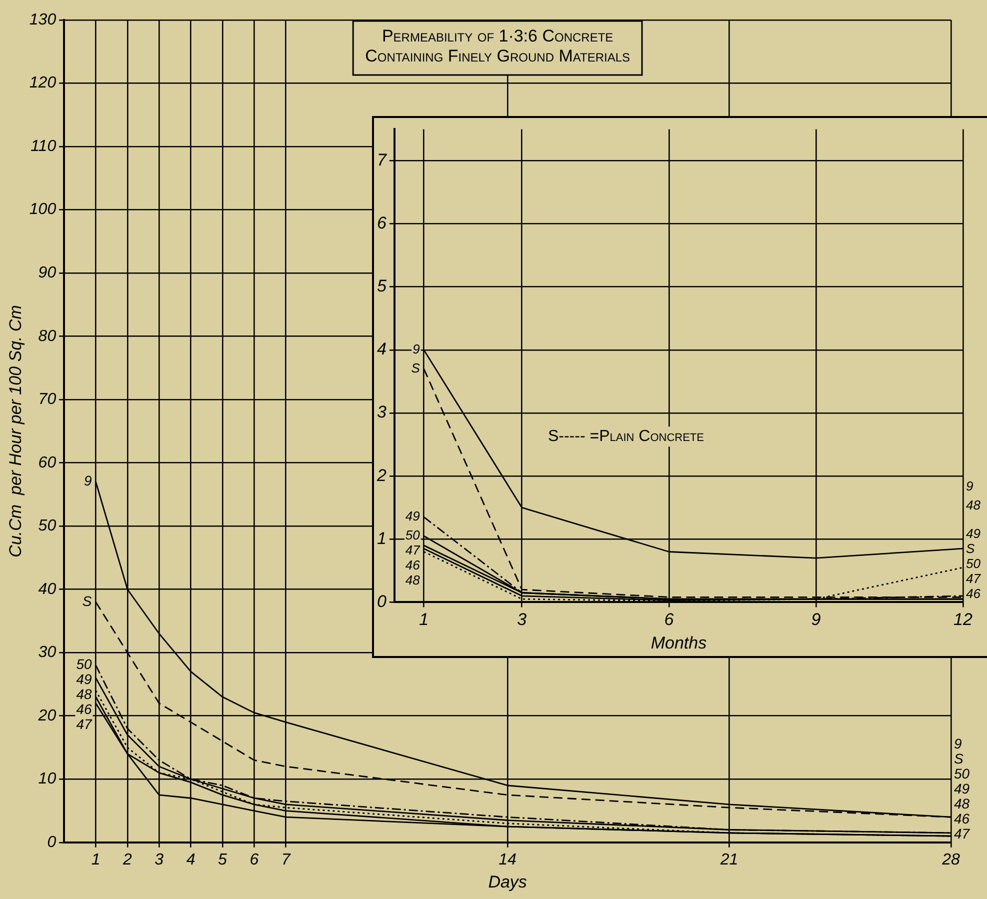 This screenshot has height=899, width=987. I want to click on y-tick-label: 80, so click(47, 336).